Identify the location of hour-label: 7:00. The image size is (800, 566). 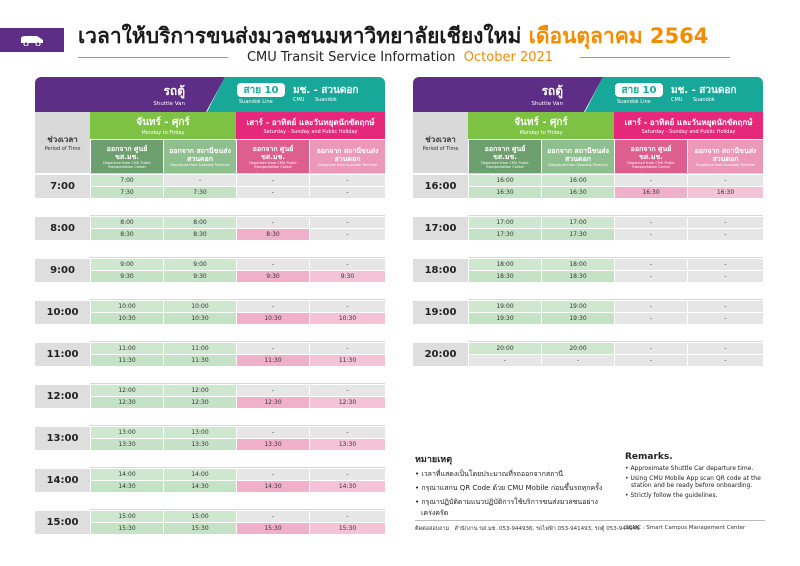
(62, 186).